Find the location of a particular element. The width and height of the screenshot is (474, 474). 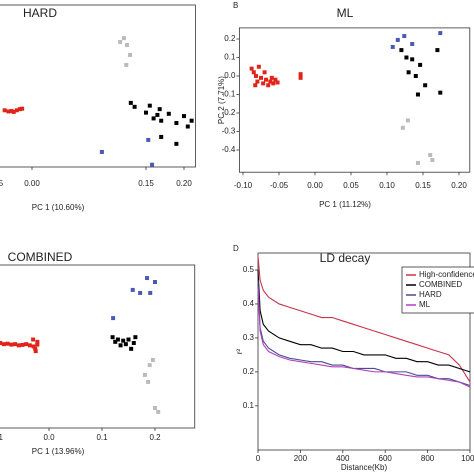

x-axis-label: Distance(Kb) is located at coordinates (364, 467).